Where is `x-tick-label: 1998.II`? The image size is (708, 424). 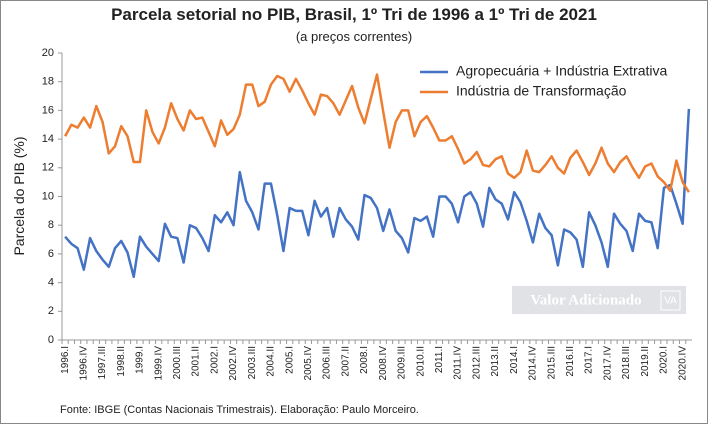
x-tick-label: 1998.II is located at coordinates (121, 361).